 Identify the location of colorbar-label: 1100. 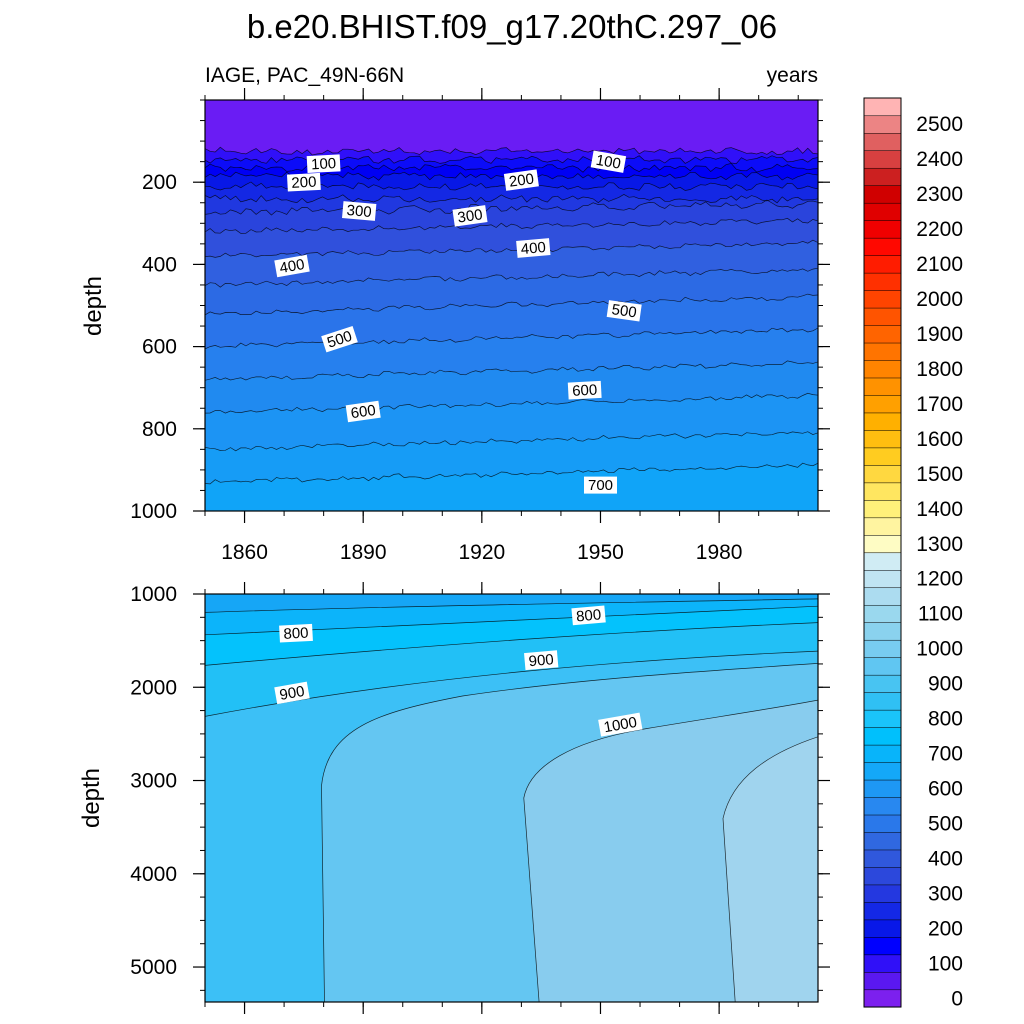
(940, 614).